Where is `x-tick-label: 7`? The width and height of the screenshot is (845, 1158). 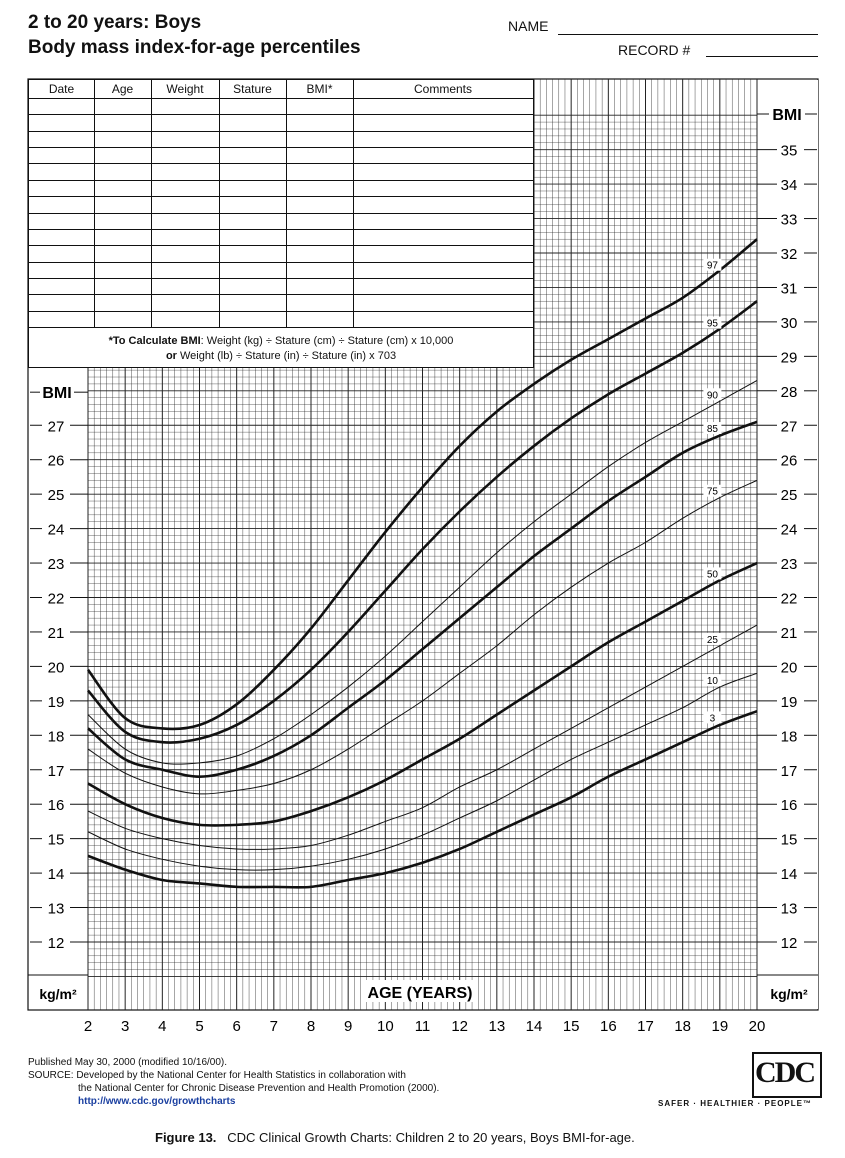 x-tick-label: 7 is located at coordinates (274, 1026).